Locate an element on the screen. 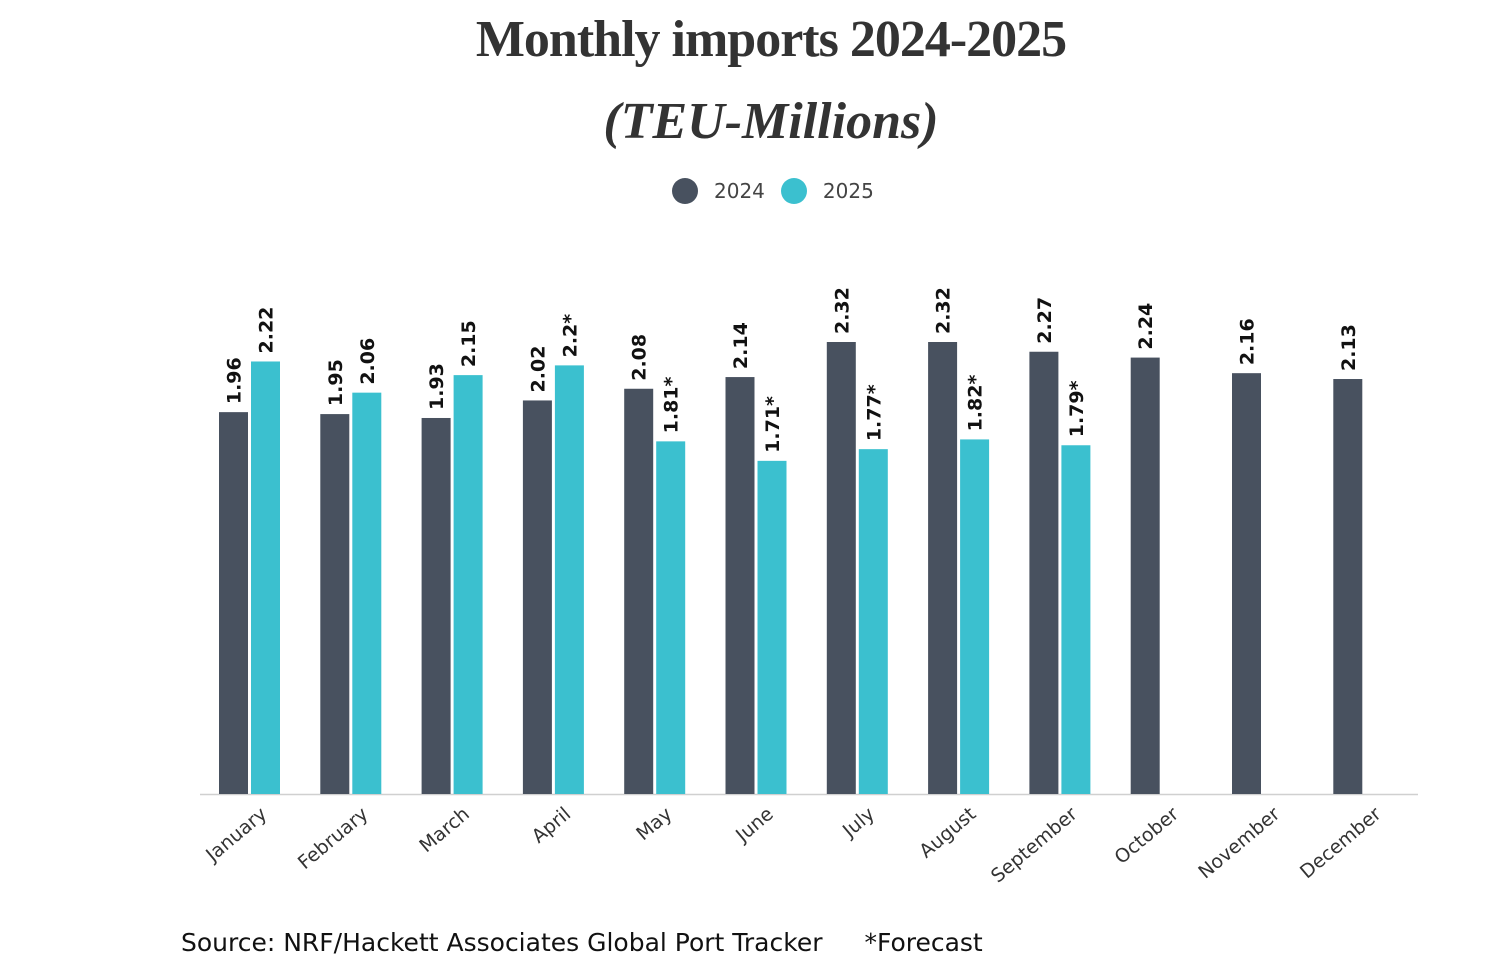 This screenshot has height=960, width=1500. bar-2024-june is located at coordinates (740, 585).